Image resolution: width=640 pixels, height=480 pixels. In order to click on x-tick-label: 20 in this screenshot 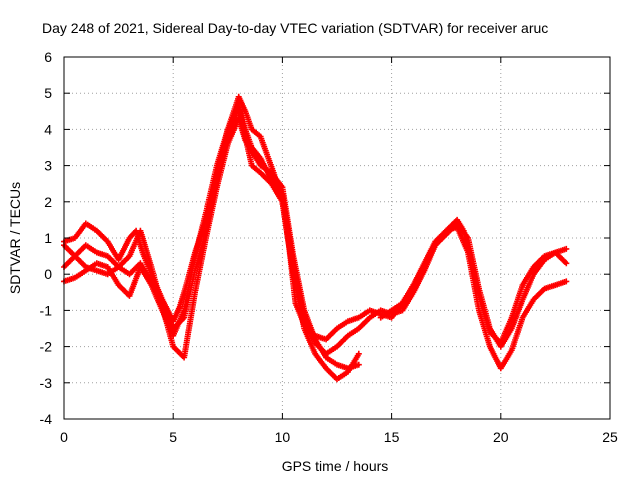, I will do `click(501, 437)`.